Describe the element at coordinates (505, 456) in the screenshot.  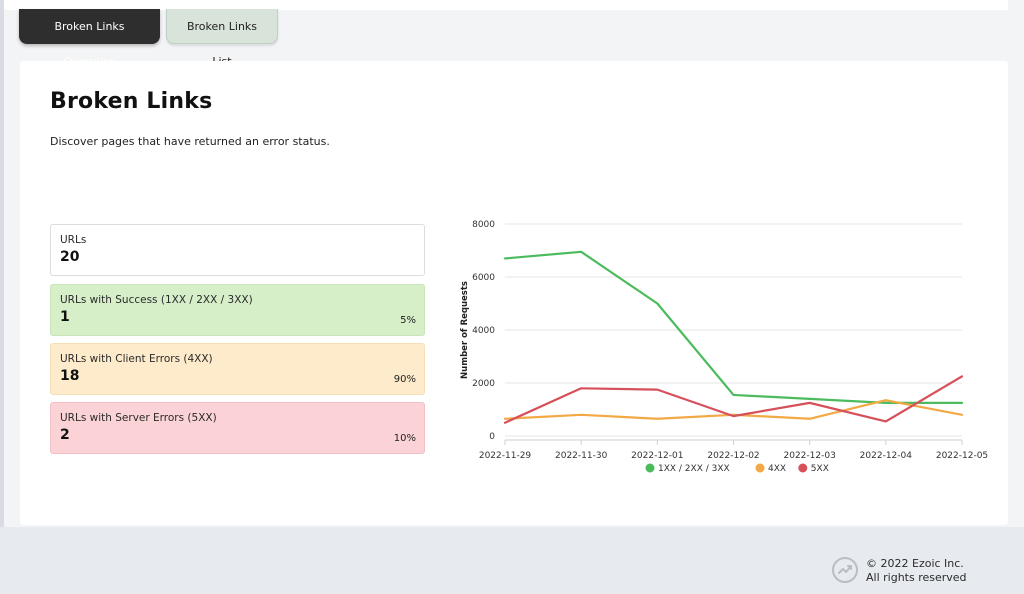
I see `x-tick-label: 2022-11-29` at that location.